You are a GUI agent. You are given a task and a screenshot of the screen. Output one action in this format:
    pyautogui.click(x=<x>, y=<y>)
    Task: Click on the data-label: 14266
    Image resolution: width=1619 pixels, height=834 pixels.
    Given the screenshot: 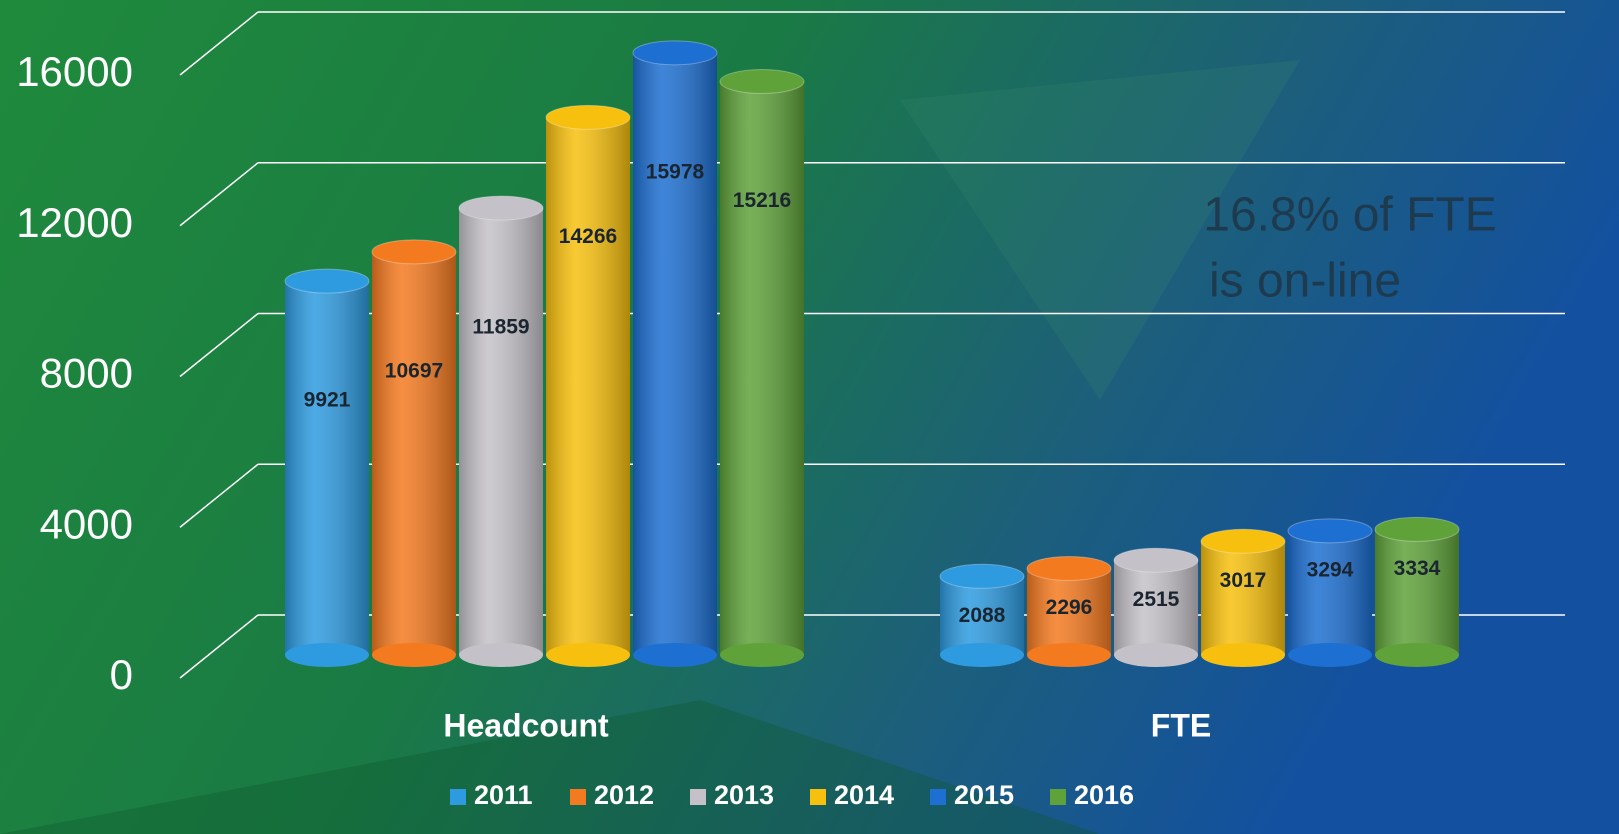 What is the action you would take?
    pyautogui.click(x=588, y=236)
    